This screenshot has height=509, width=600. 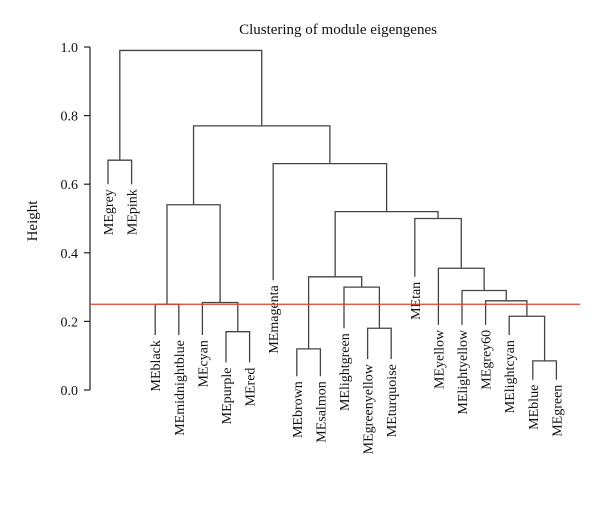 What do you see at coordinates (70, 185) in the screenshot?
I see `y-tick-label: 0.6` at bounding box center [70, 185].